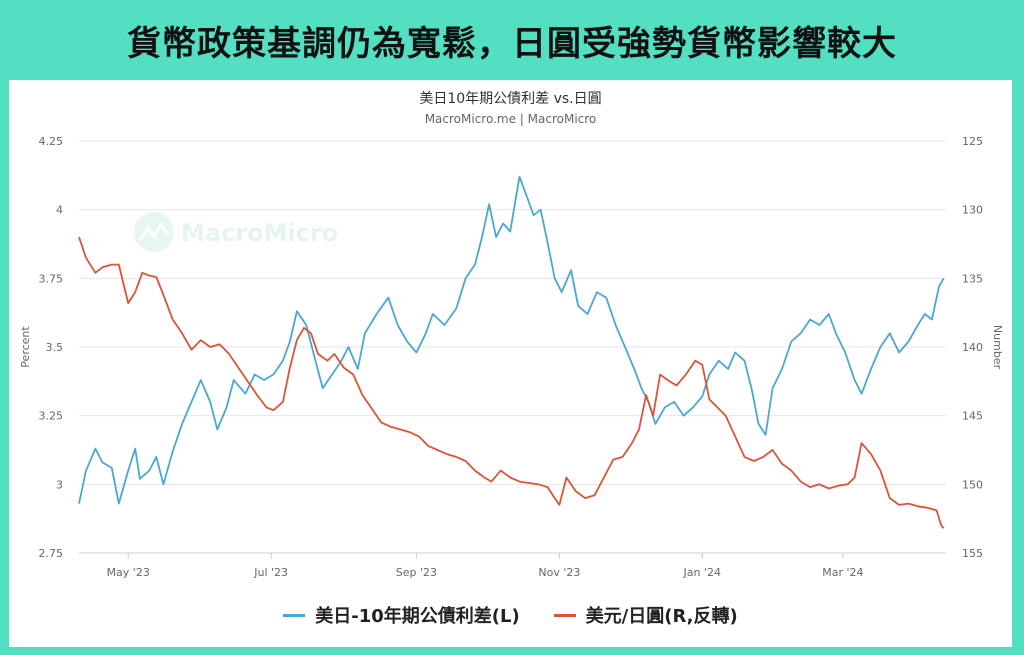  I want to click on right-tick-label: 130, so click(972, 210).